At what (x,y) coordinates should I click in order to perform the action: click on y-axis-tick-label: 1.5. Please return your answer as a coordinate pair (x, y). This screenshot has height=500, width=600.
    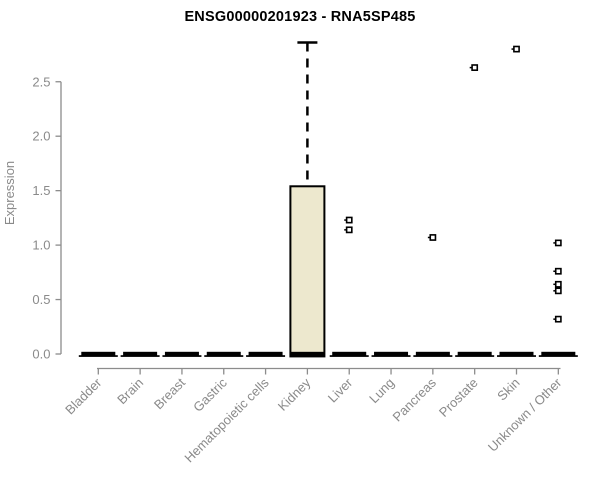
    Looking at the image, I should click on (41, 190).